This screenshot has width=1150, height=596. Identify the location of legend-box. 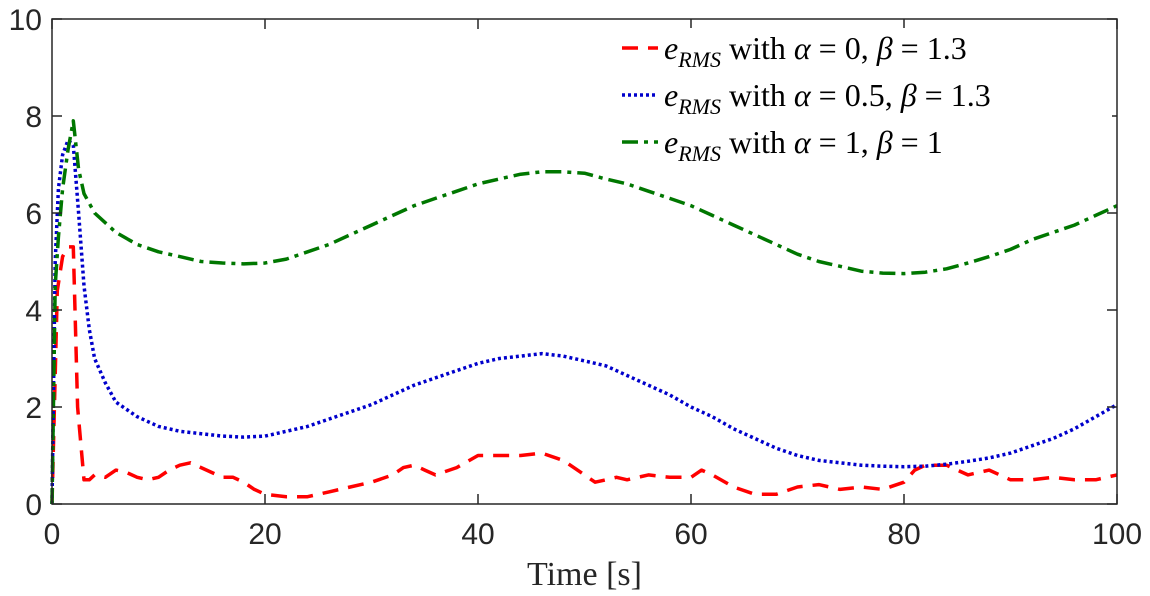
(862, 94).